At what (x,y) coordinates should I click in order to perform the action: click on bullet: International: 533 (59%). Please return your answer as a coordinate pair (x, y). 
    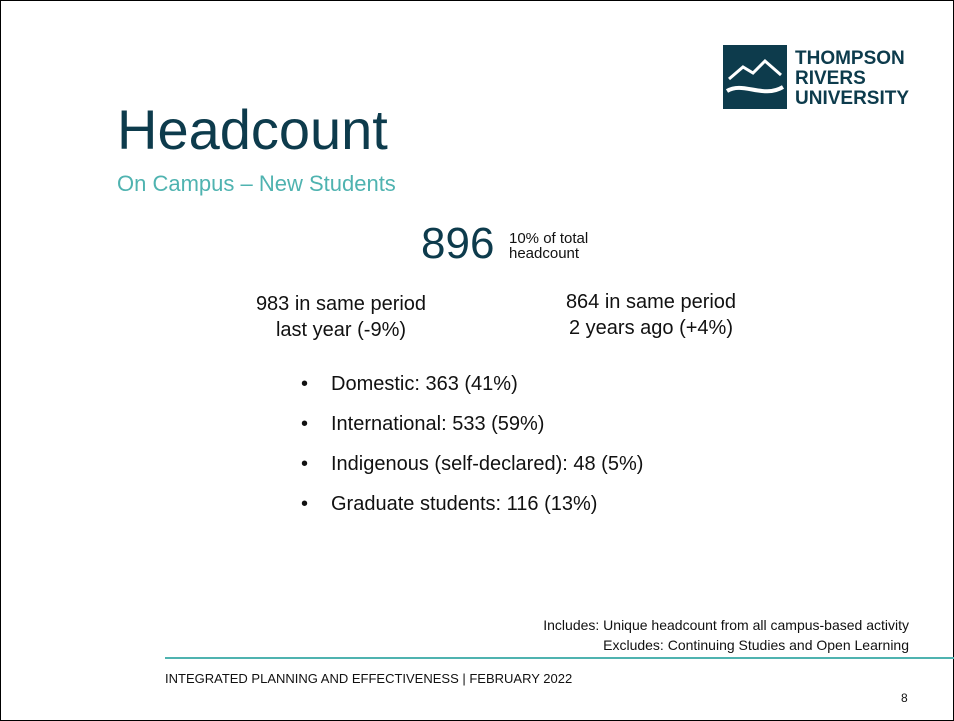
    Looking at the image, I should click on (472, 424).